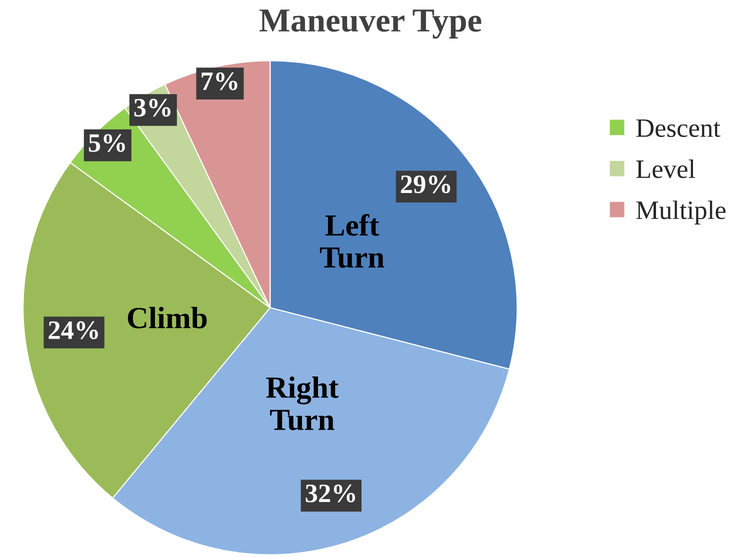 This screenshot has width=741, height=557. Describe the element at coordinates (167, 317) in the screenshot. I see `slice-label: Climb` at that location.